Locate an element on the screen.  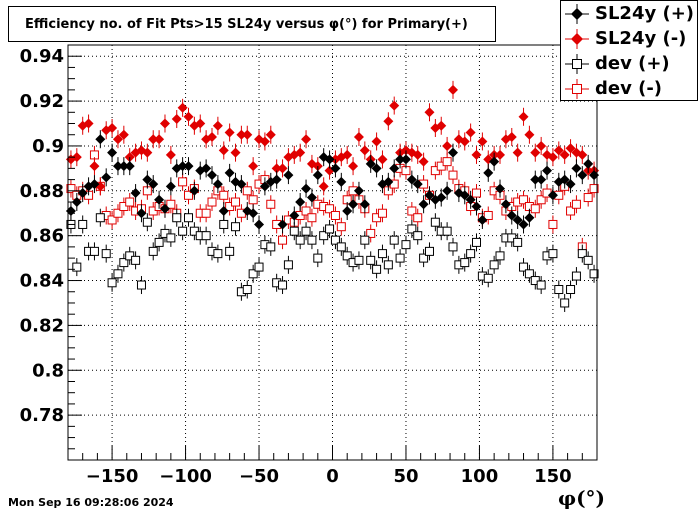
filled-circle-marker-icon is located at coordinates (577, 39).